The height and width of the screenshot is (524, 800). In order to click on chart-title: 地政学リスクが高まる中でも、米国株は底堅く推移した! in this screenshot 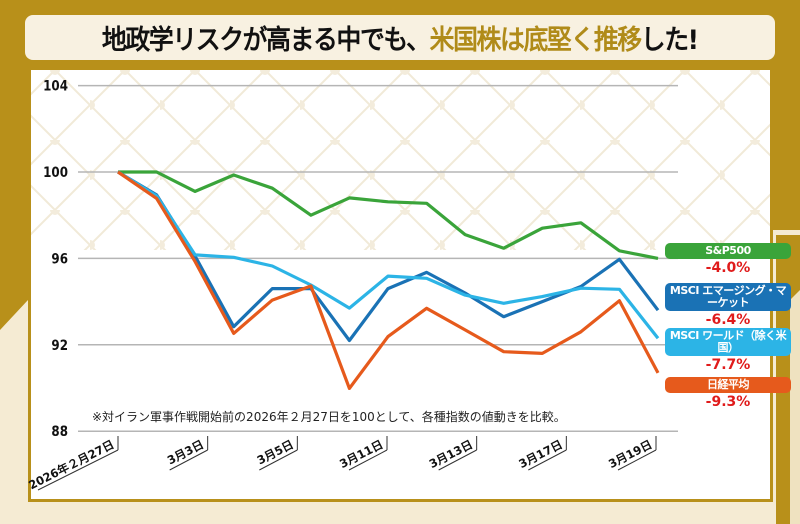, I will do `click(400, 37)`.